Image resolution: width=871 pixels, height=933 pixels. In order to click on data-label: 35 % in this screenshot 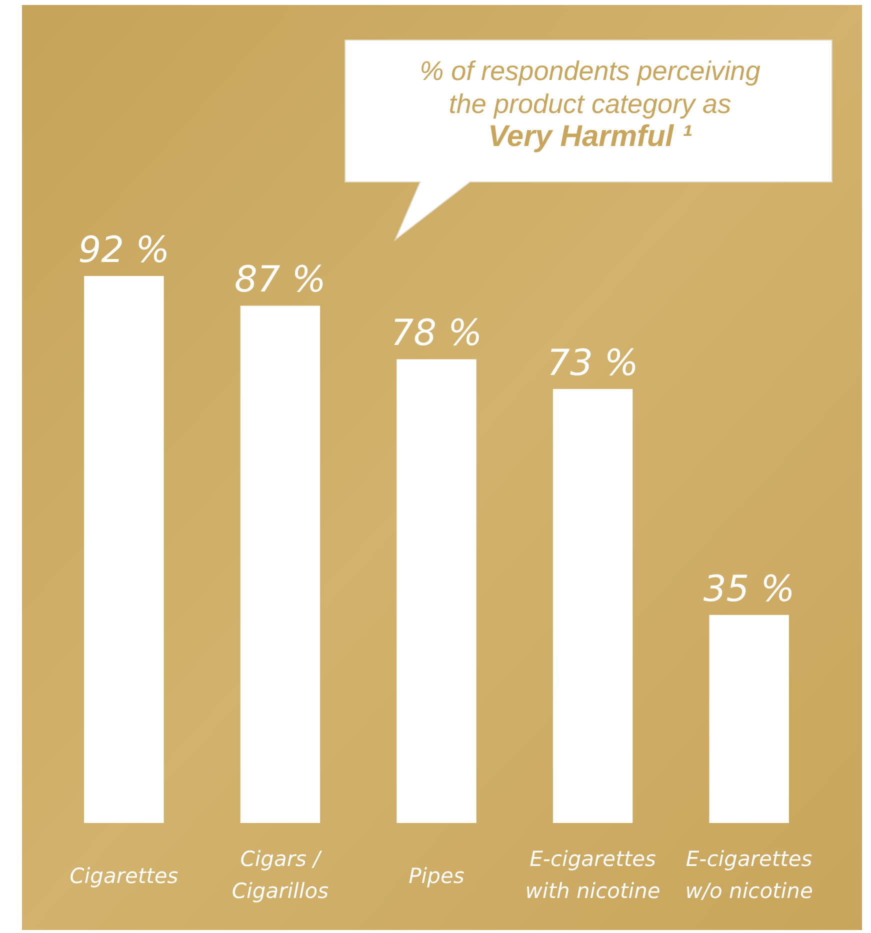, I will do `click(749, 589)`.